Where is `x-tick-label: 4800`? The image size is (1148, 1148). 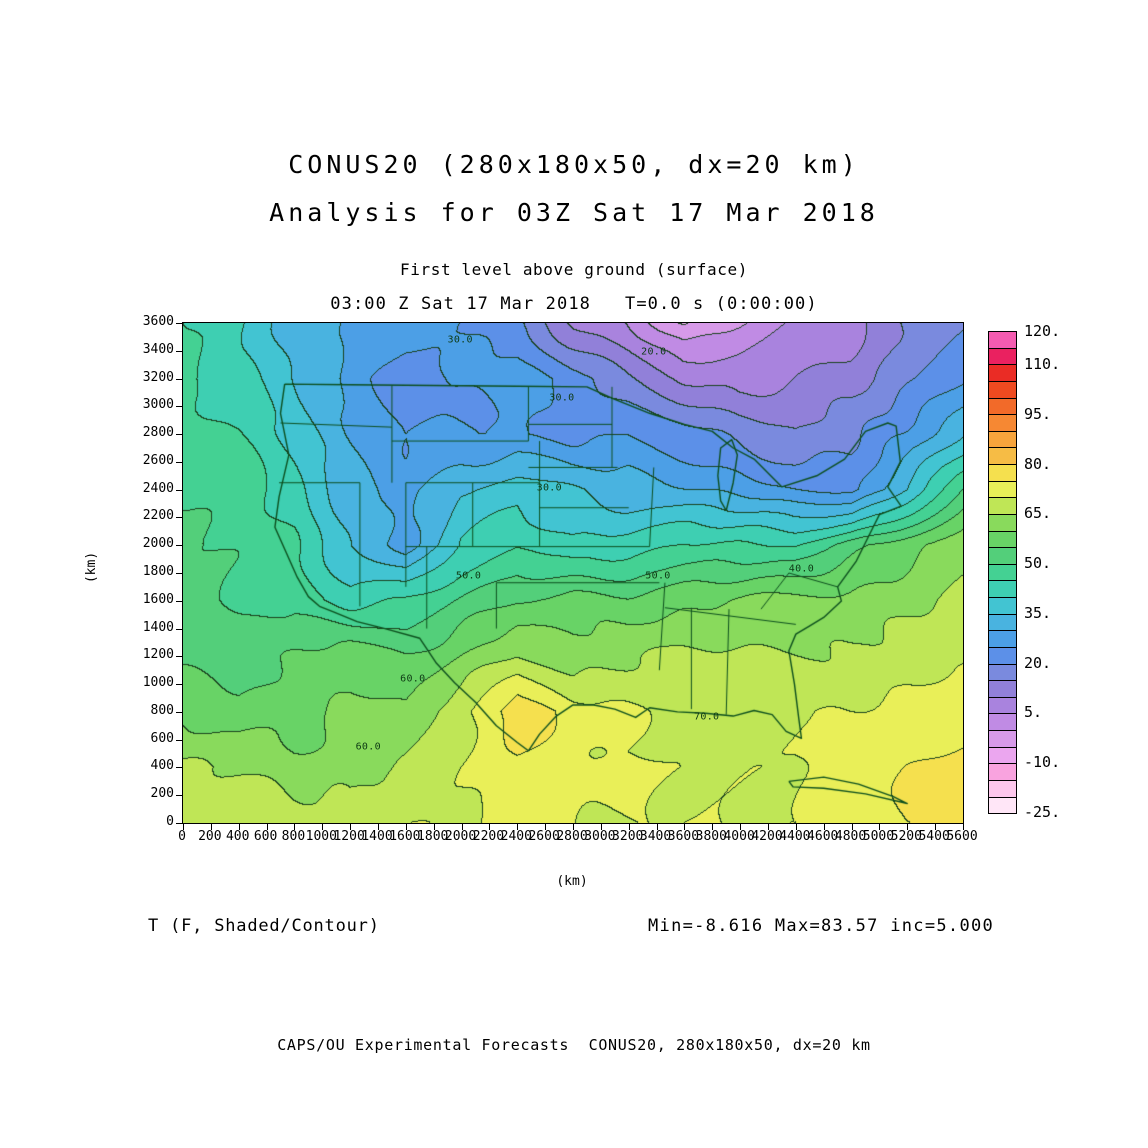
x-tick-label: 4800 is located at coordinates (850, 836).